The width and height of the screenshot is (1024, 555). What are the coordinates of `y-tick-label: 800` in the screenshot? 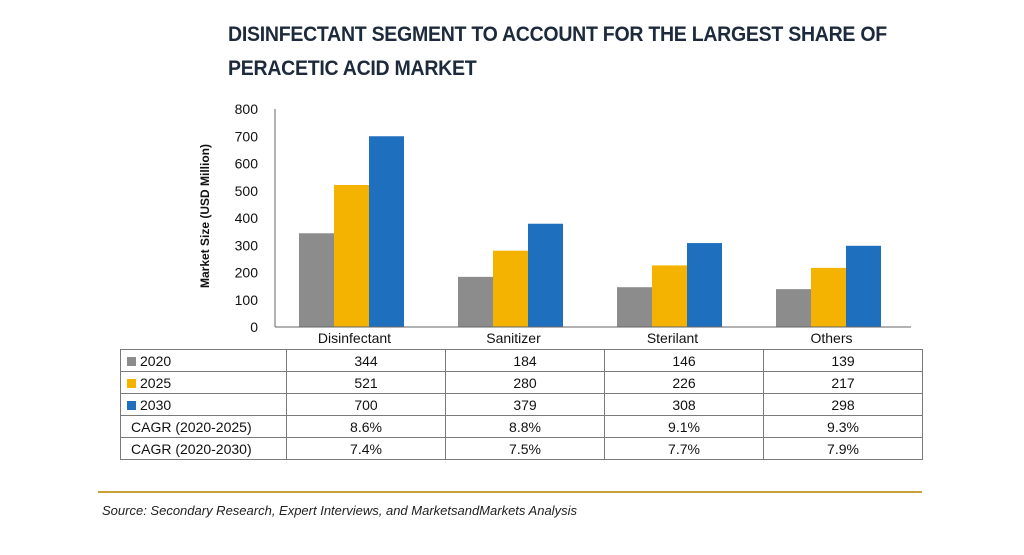 It's located at (247, 109).